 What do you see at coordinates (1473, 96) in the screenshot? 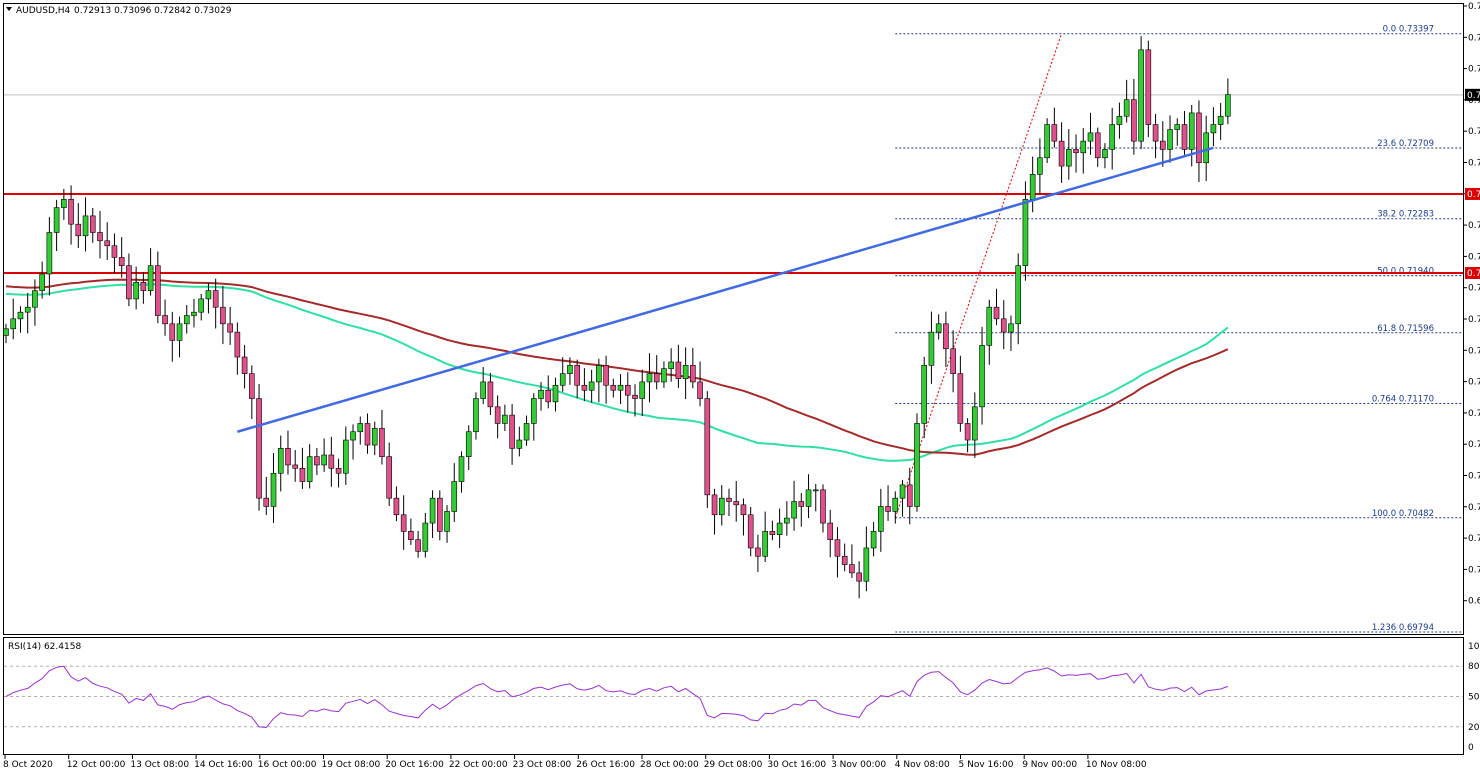
I see `current-price-tag: 0.73029` at bounding box center [1473, 96].